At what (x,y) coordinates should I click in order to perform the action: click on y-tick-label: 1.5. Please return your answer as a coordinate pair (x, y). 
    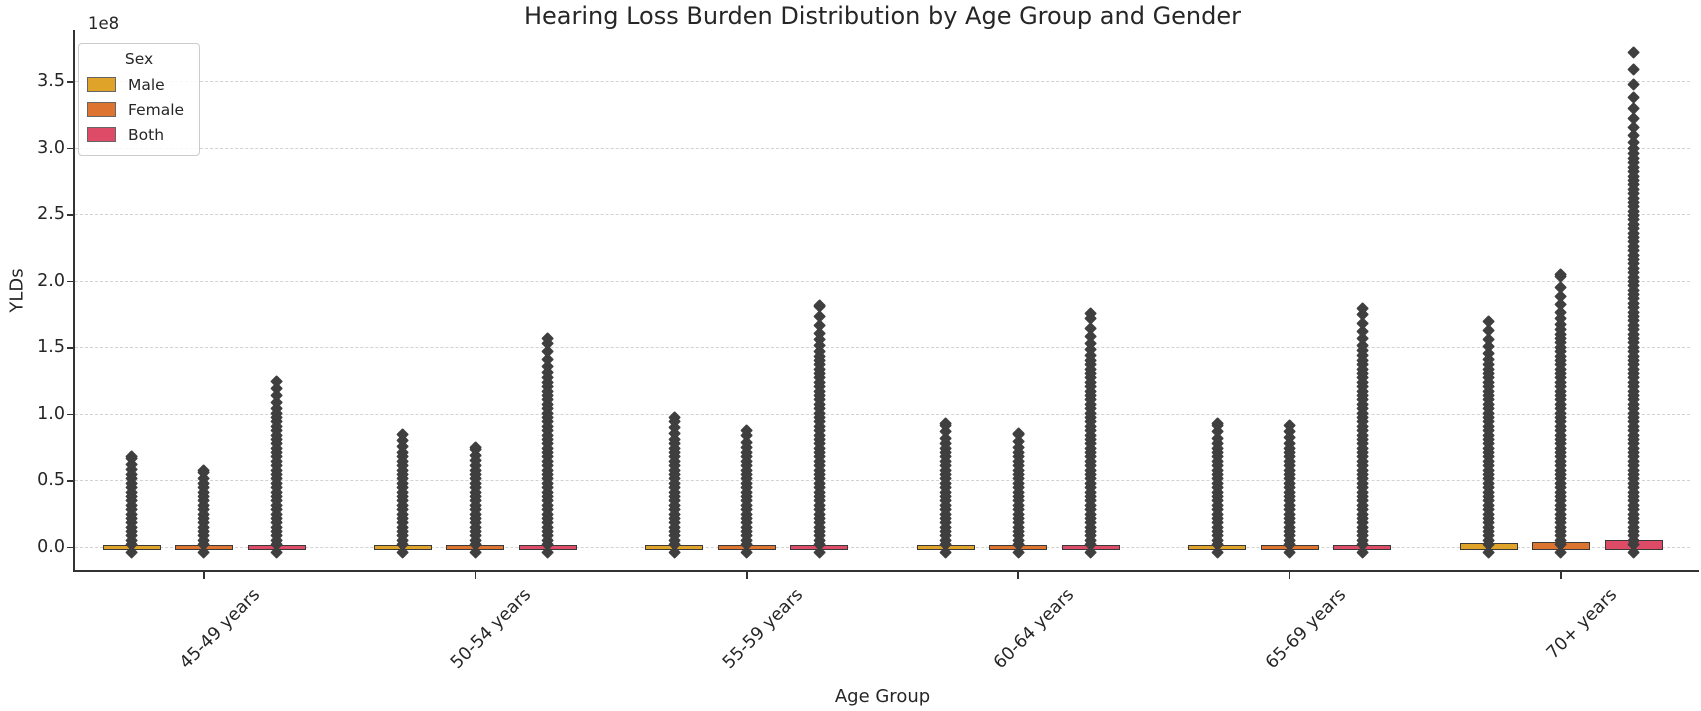
    Looking at the image, I should click on (51, 347).